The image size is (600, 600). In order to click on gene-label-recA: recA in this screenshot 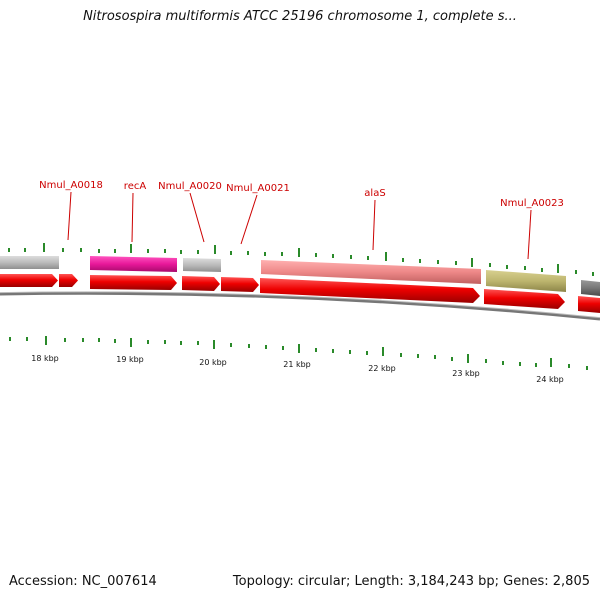, I will do `click(135, 186)`.